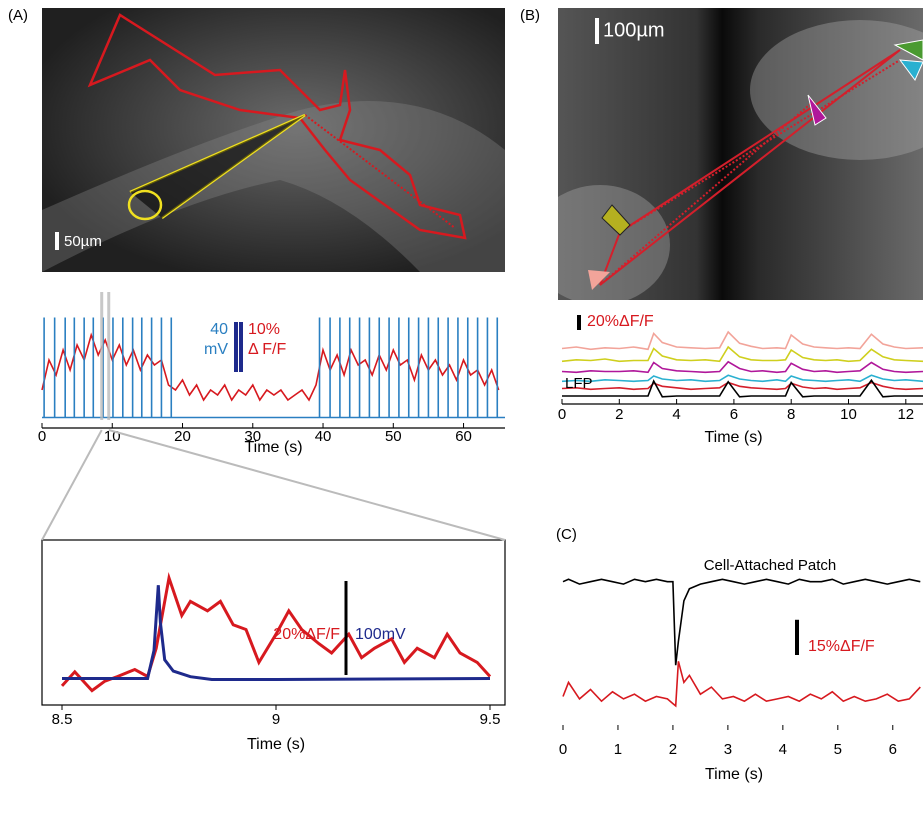 The height and width of the screenshot is (813, 923). Describe the element at coordinates (634, 30) in the screenshot. I see `scale-label: 100µm` at that location.